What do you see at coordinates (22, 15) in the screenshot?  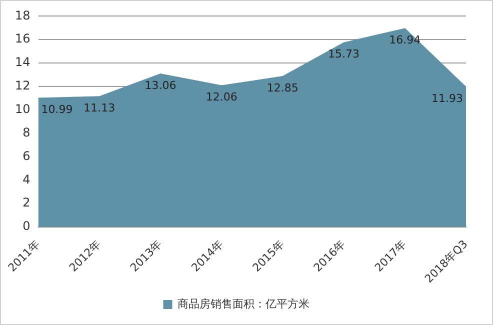 I see `y-tick-label: 18` at bounding box center [22, 15].